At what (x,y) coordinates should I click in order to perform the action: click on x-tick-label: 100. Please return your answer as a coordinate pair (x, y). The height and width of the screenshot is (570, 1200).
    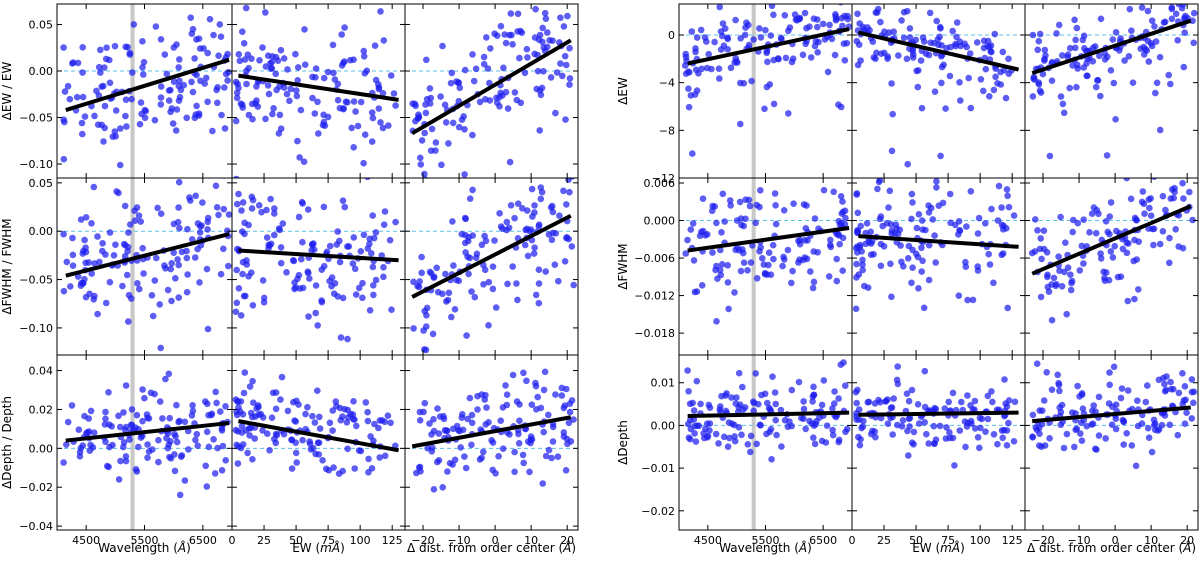
    Looking at the image, I should click on (980, 540).